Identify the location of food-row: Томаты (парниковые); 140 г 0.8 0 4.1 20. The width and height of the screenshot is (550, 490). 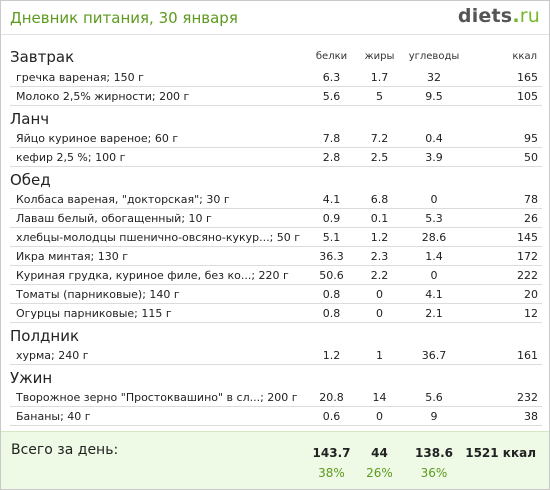
(276, 294).